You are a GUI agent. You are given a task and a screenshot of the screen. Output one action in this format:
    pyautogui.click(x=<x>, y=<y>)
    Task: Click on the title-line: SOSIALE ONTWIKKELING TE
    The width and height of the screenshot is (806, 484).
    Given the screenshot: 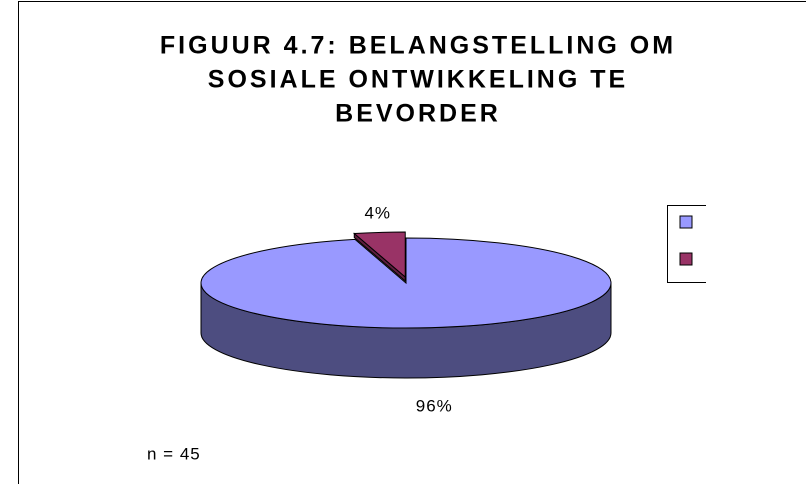 What is the action you would take?
    pyautogui.click(x=418, y=80)
    